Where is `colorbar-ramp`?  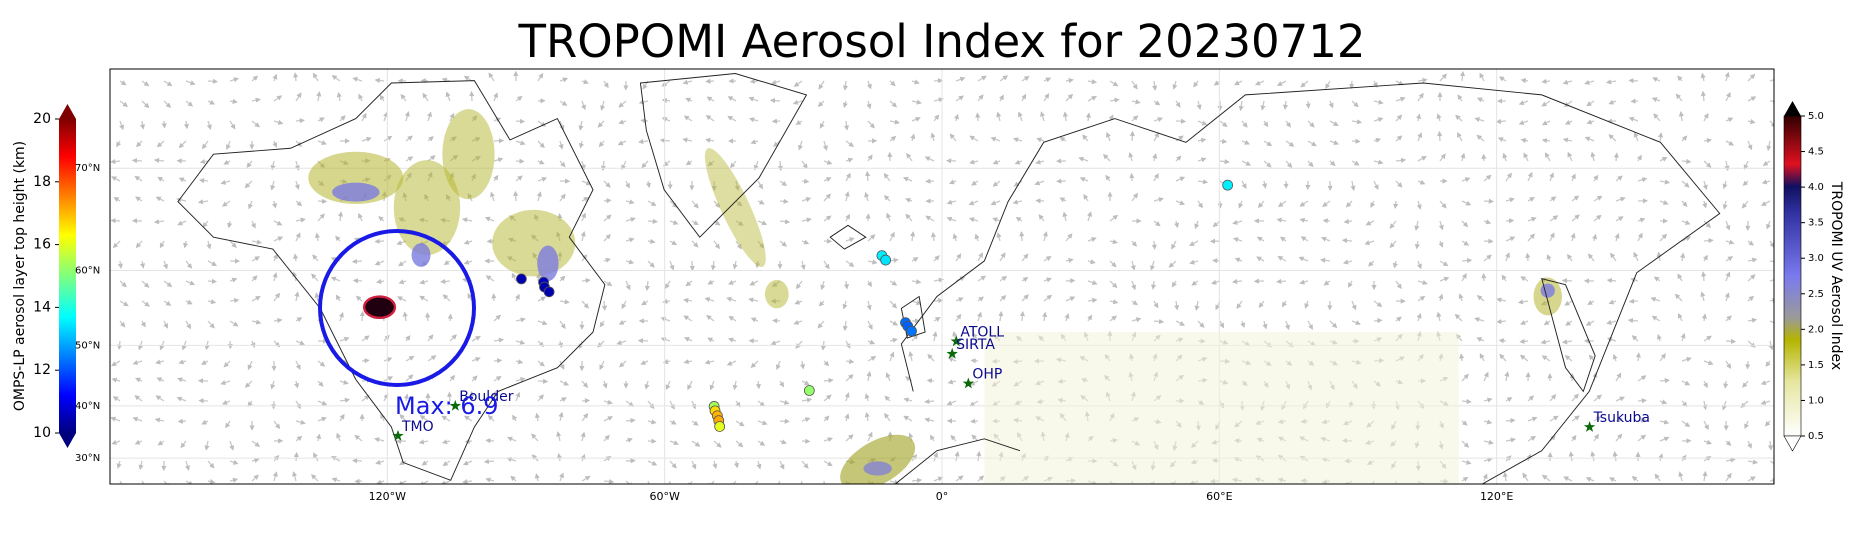 colorbar-ramp is located at coordinates (67, 276).